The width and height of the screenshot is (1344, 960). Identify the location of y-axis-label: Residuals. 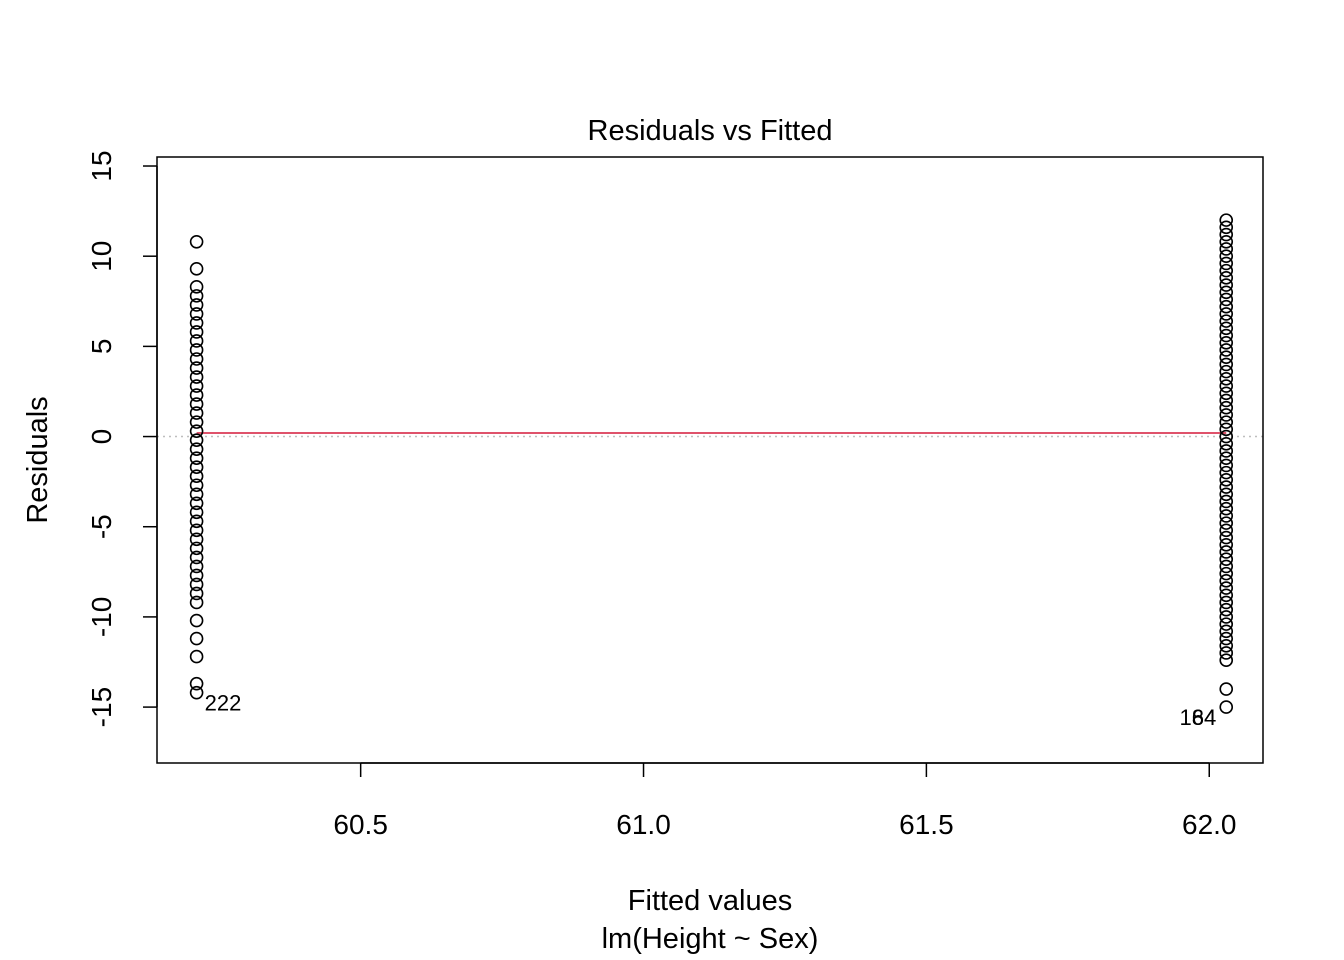
(38, 459).